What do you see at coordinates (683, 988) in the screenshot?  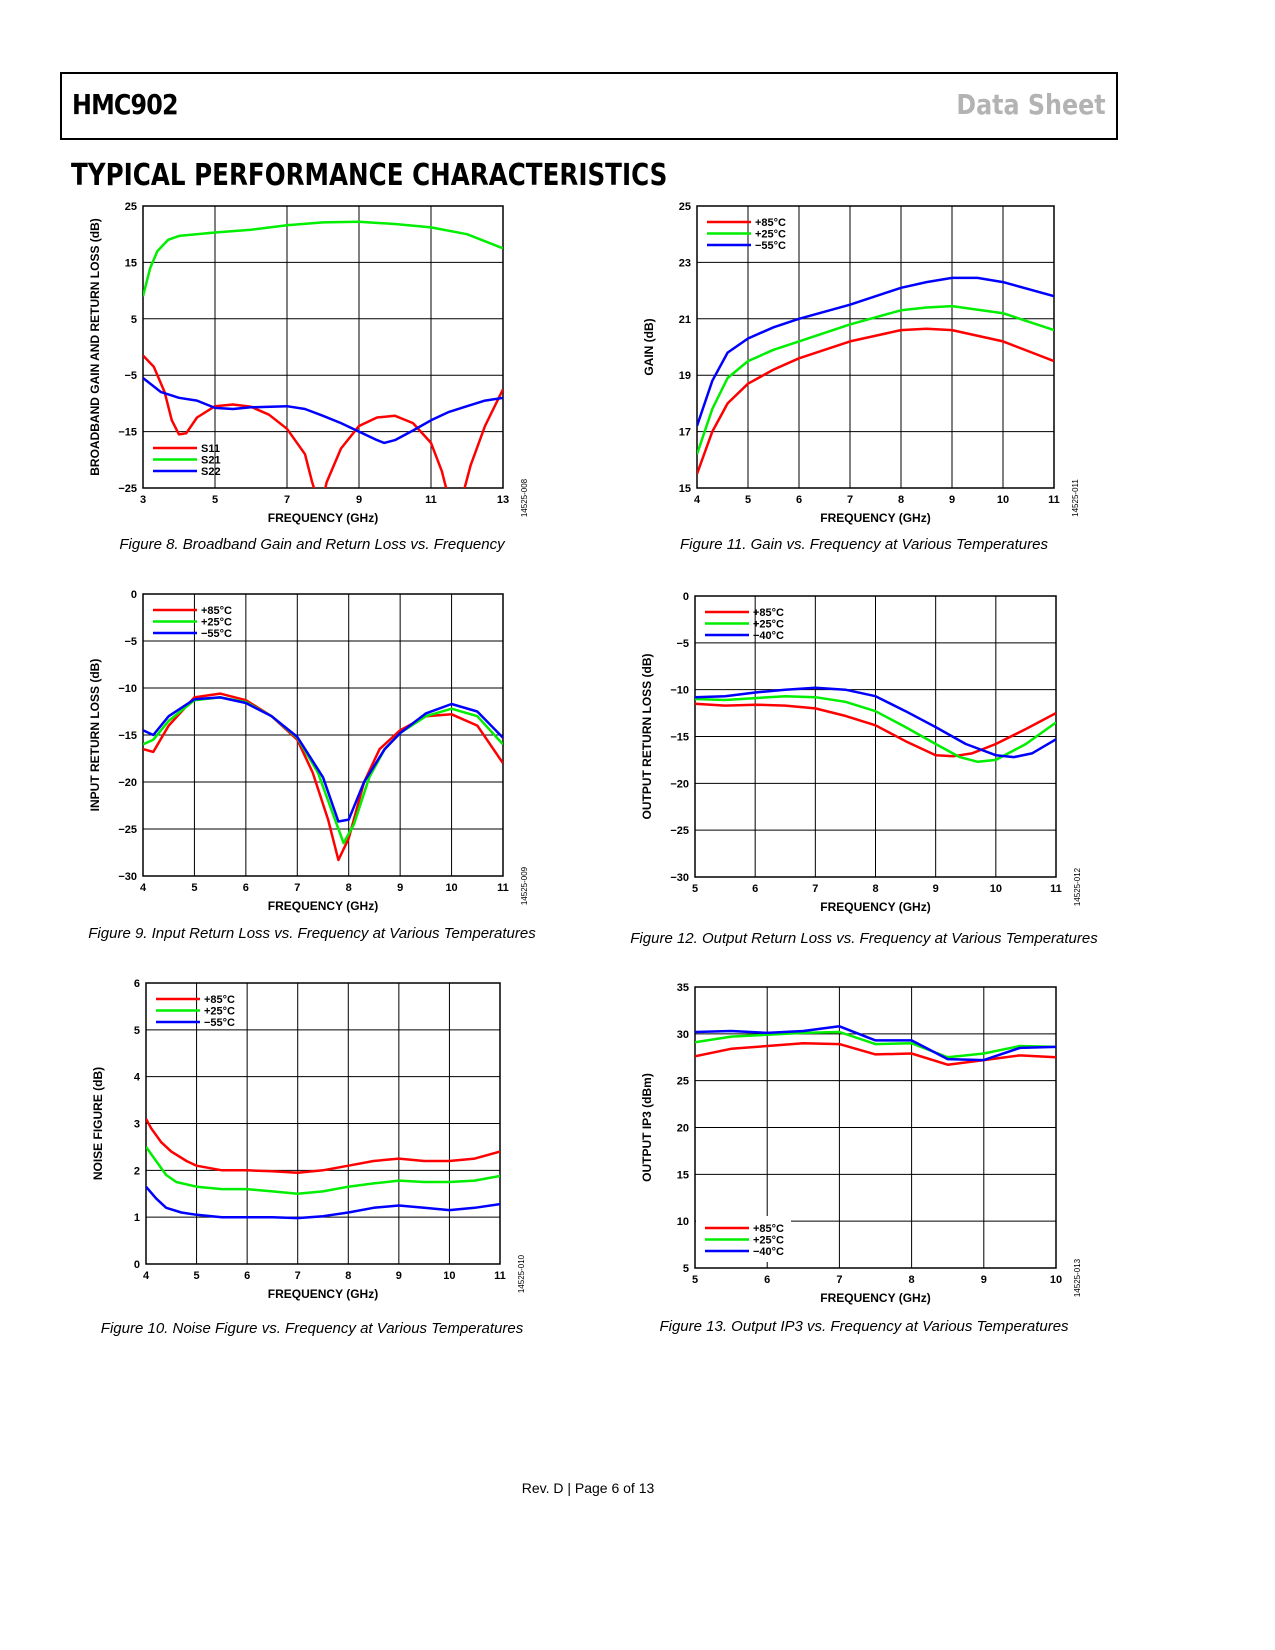 I see `y-tick-label: 35` at bounding box center [683, 988].